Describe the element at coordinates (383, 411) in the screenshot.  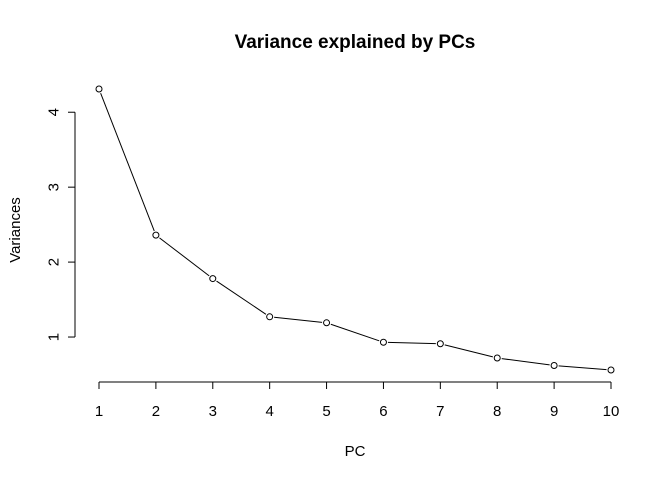
I see `x-tick-label: 6` at that location.